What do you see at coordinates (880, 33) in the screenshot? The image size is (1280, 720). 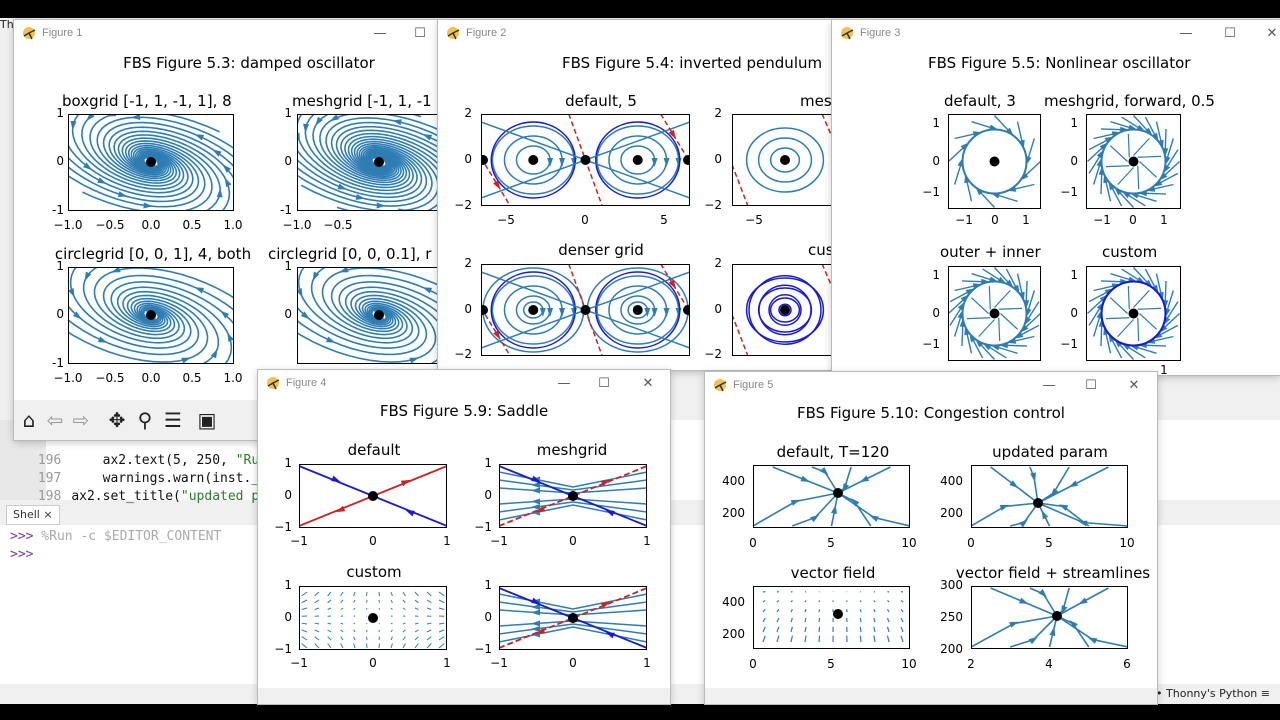 I see `window-title: Figure 3` at bounding box center [880, 33].